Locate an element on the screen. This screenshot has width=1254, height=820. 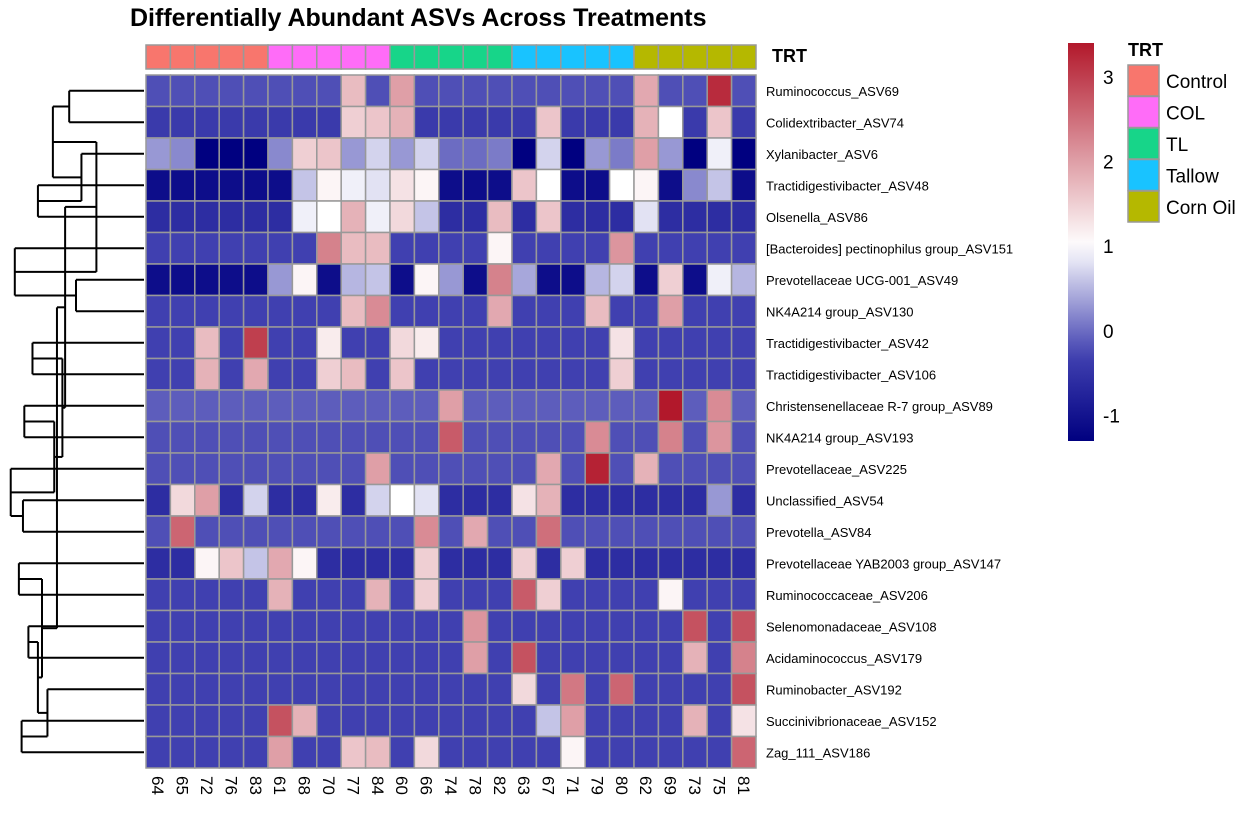
color-scale-tick: 0 is located at coordinates (1108, 332).